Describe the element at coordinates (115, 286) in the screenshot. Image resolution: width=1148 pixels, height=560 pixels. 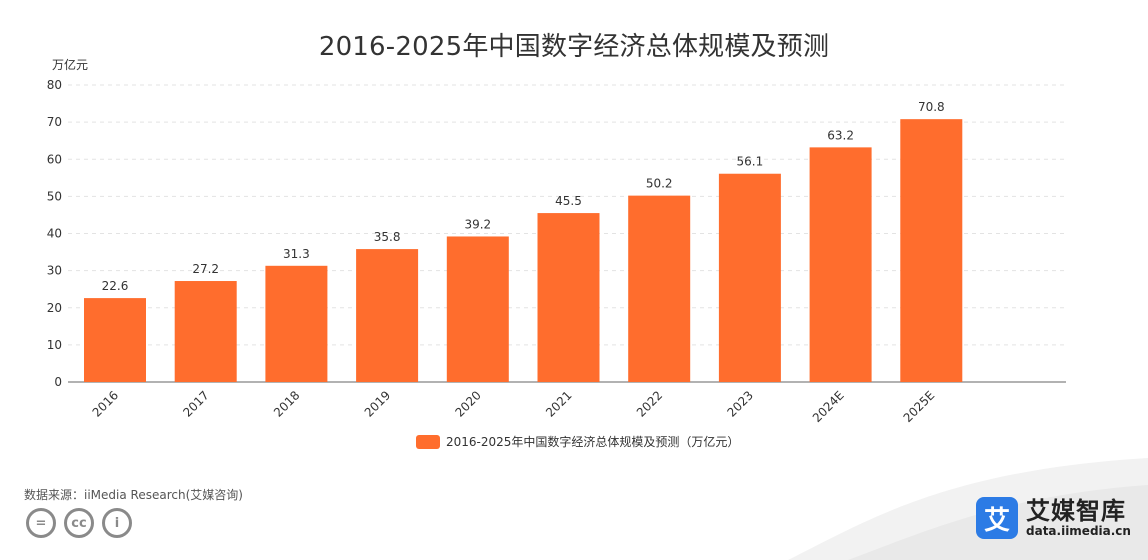
I see `bar-value-label: 22.6` at that location.